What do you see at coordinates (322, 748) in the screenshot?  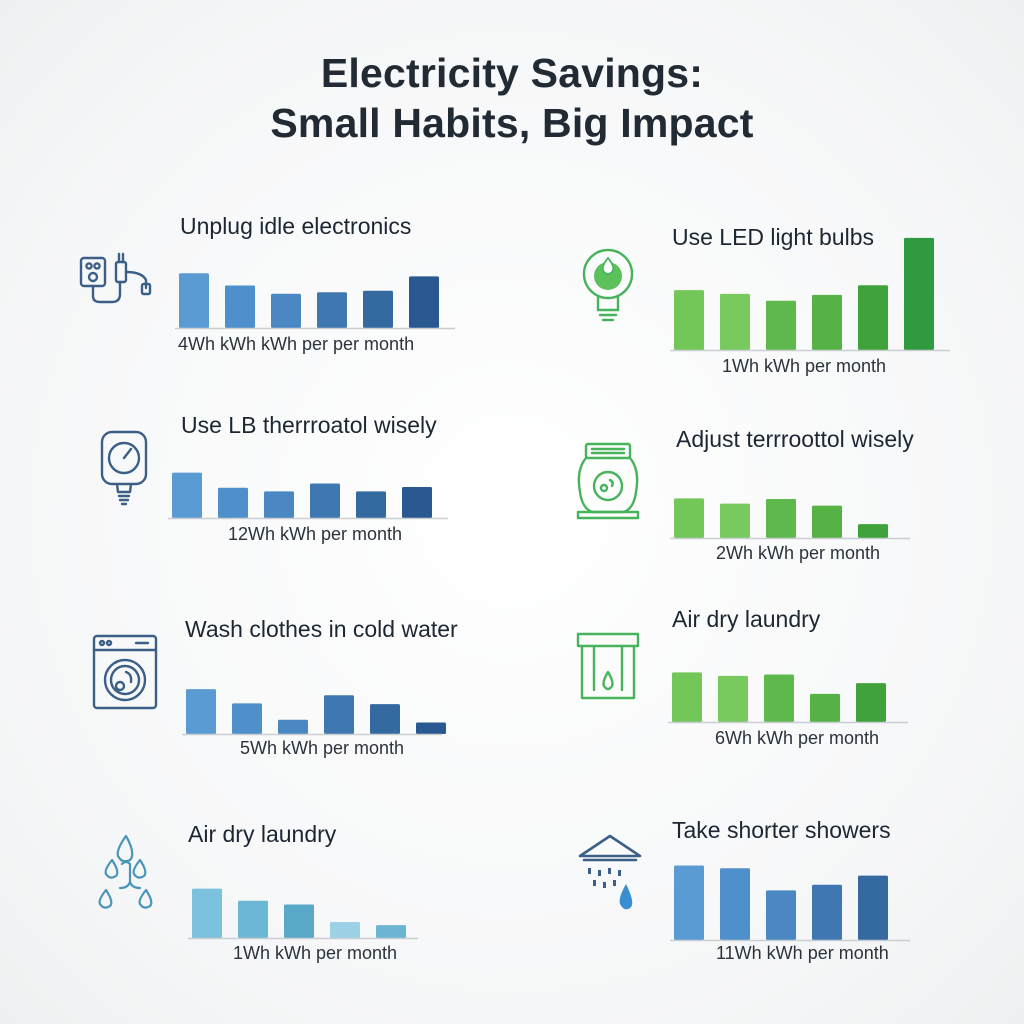 I see `chart-caption: 5Wh kWh per month` at bounding box center [322, 748].